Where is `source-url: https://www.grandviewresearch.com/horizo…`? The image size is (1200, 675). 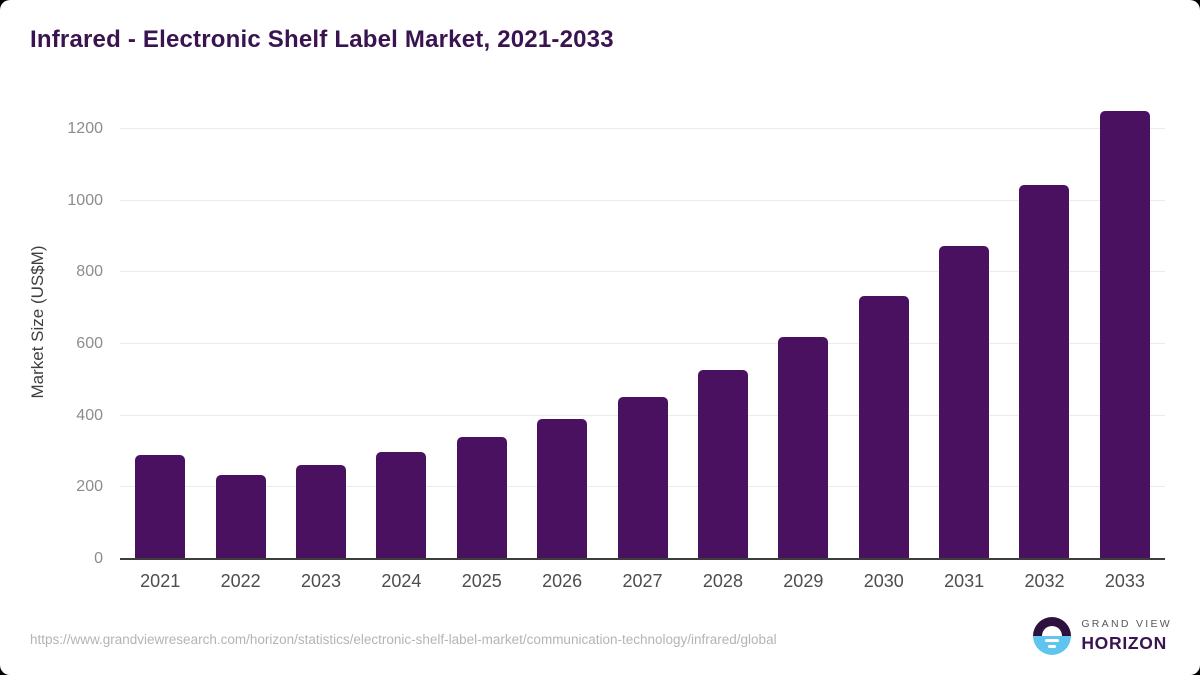 source-url: https://www.grandviewresearch.com/horizo… is located at coordinates (403, 639).